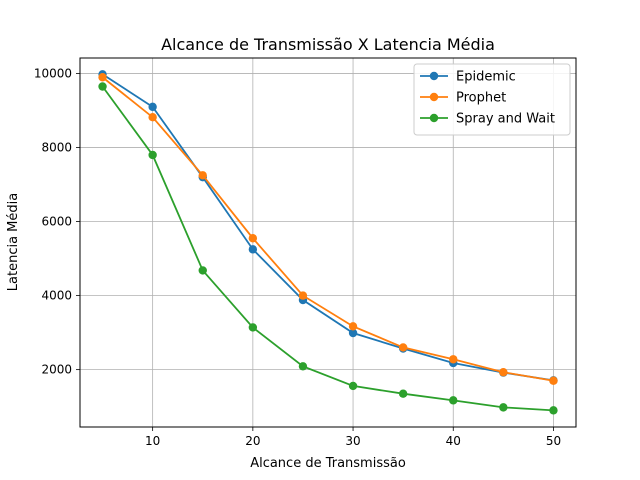  Describe the element at coordinates (56, 222) in the screenshot. I see `y-tick-label: 6000` at that location.